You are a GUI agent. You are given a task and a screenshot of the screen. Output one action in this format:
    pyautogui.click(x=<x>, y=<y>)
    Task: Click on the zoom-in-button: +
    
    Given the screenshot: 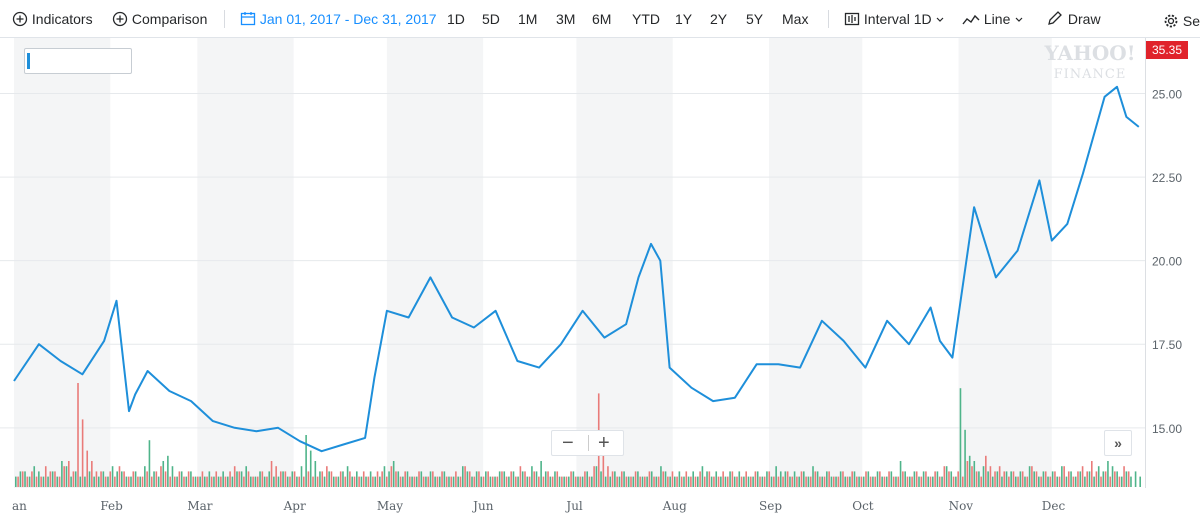 What is the action you would take?
    pyautogui.click(x=604, y=443)
    